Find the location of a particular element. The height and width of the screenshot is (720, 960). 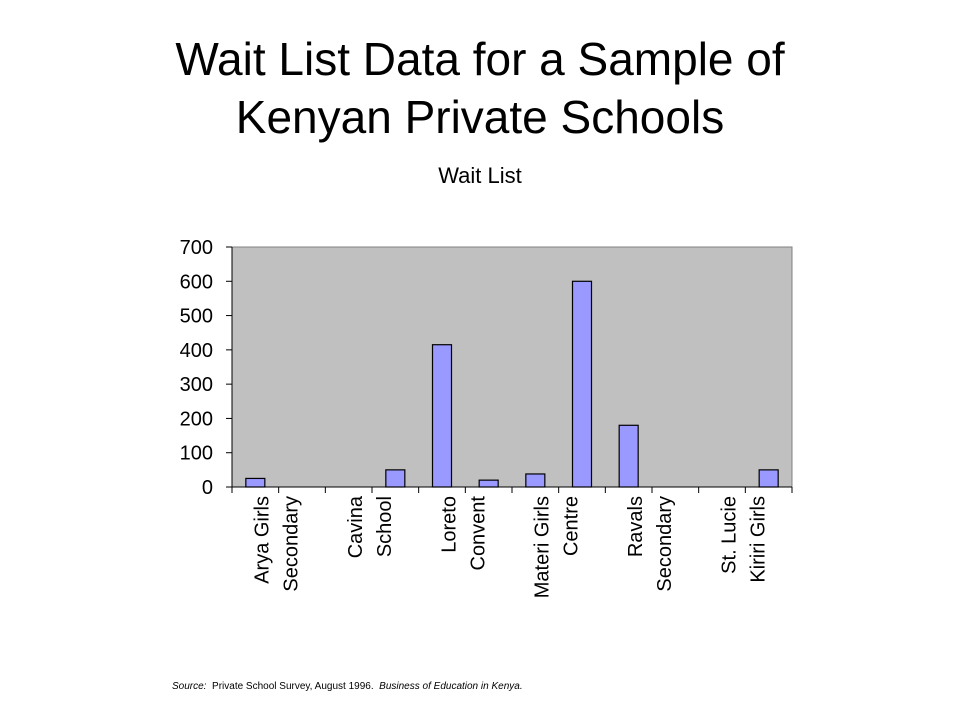

chart-title: Wait List is located at coordinates (480, 175).